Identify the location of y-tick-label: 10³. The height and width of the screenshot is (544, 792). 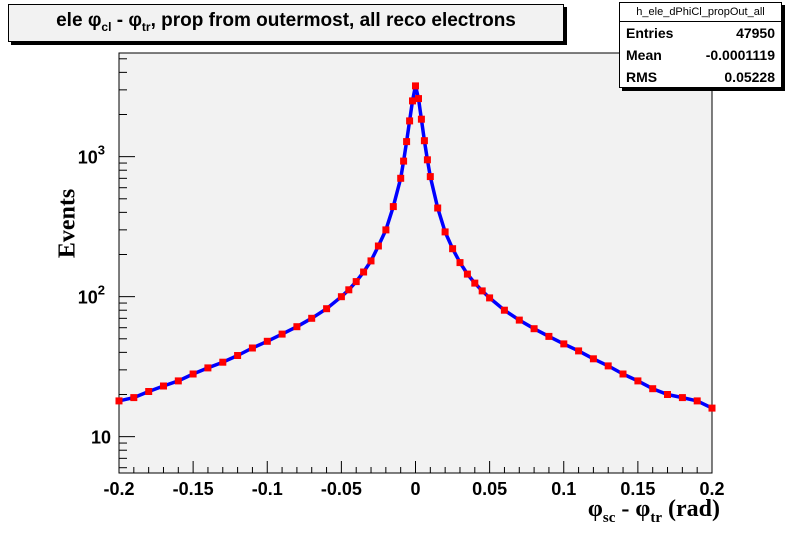
(91, 155).